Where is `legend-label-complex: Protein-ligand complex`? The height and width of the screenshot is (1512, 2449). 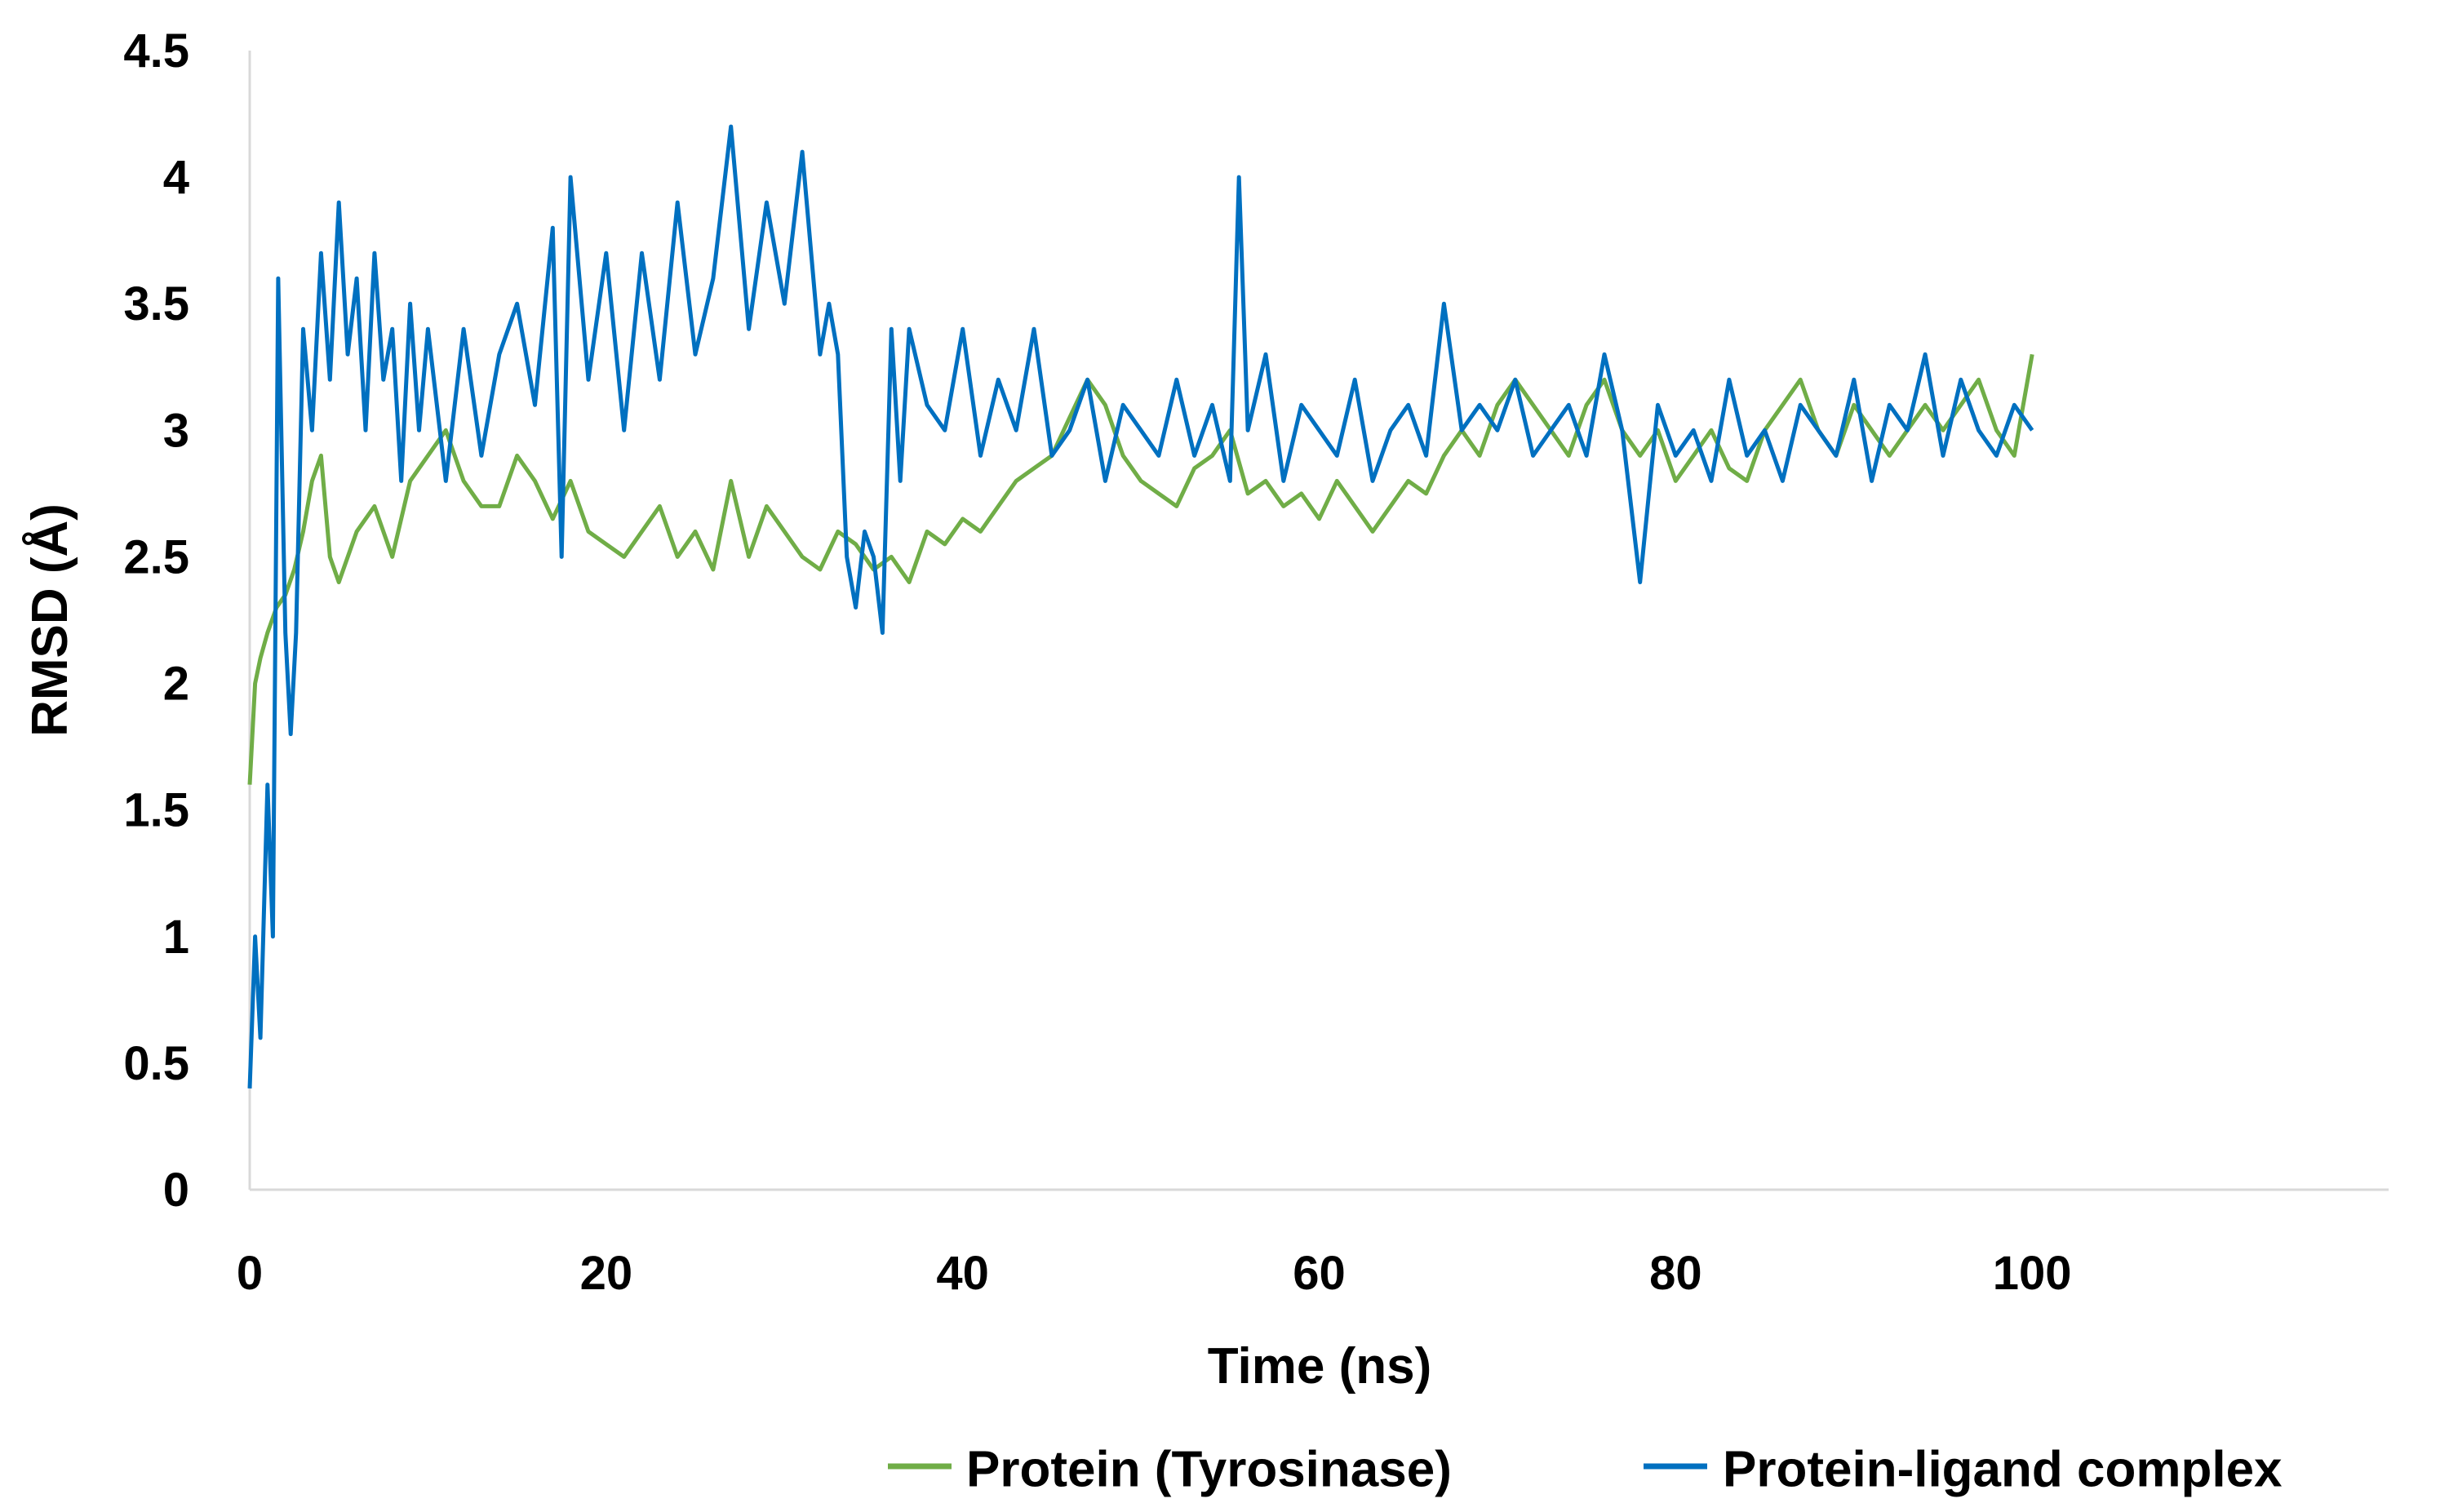
legend-label-complex: Protein-ligand complex is located at coordinates (2003, 1469).